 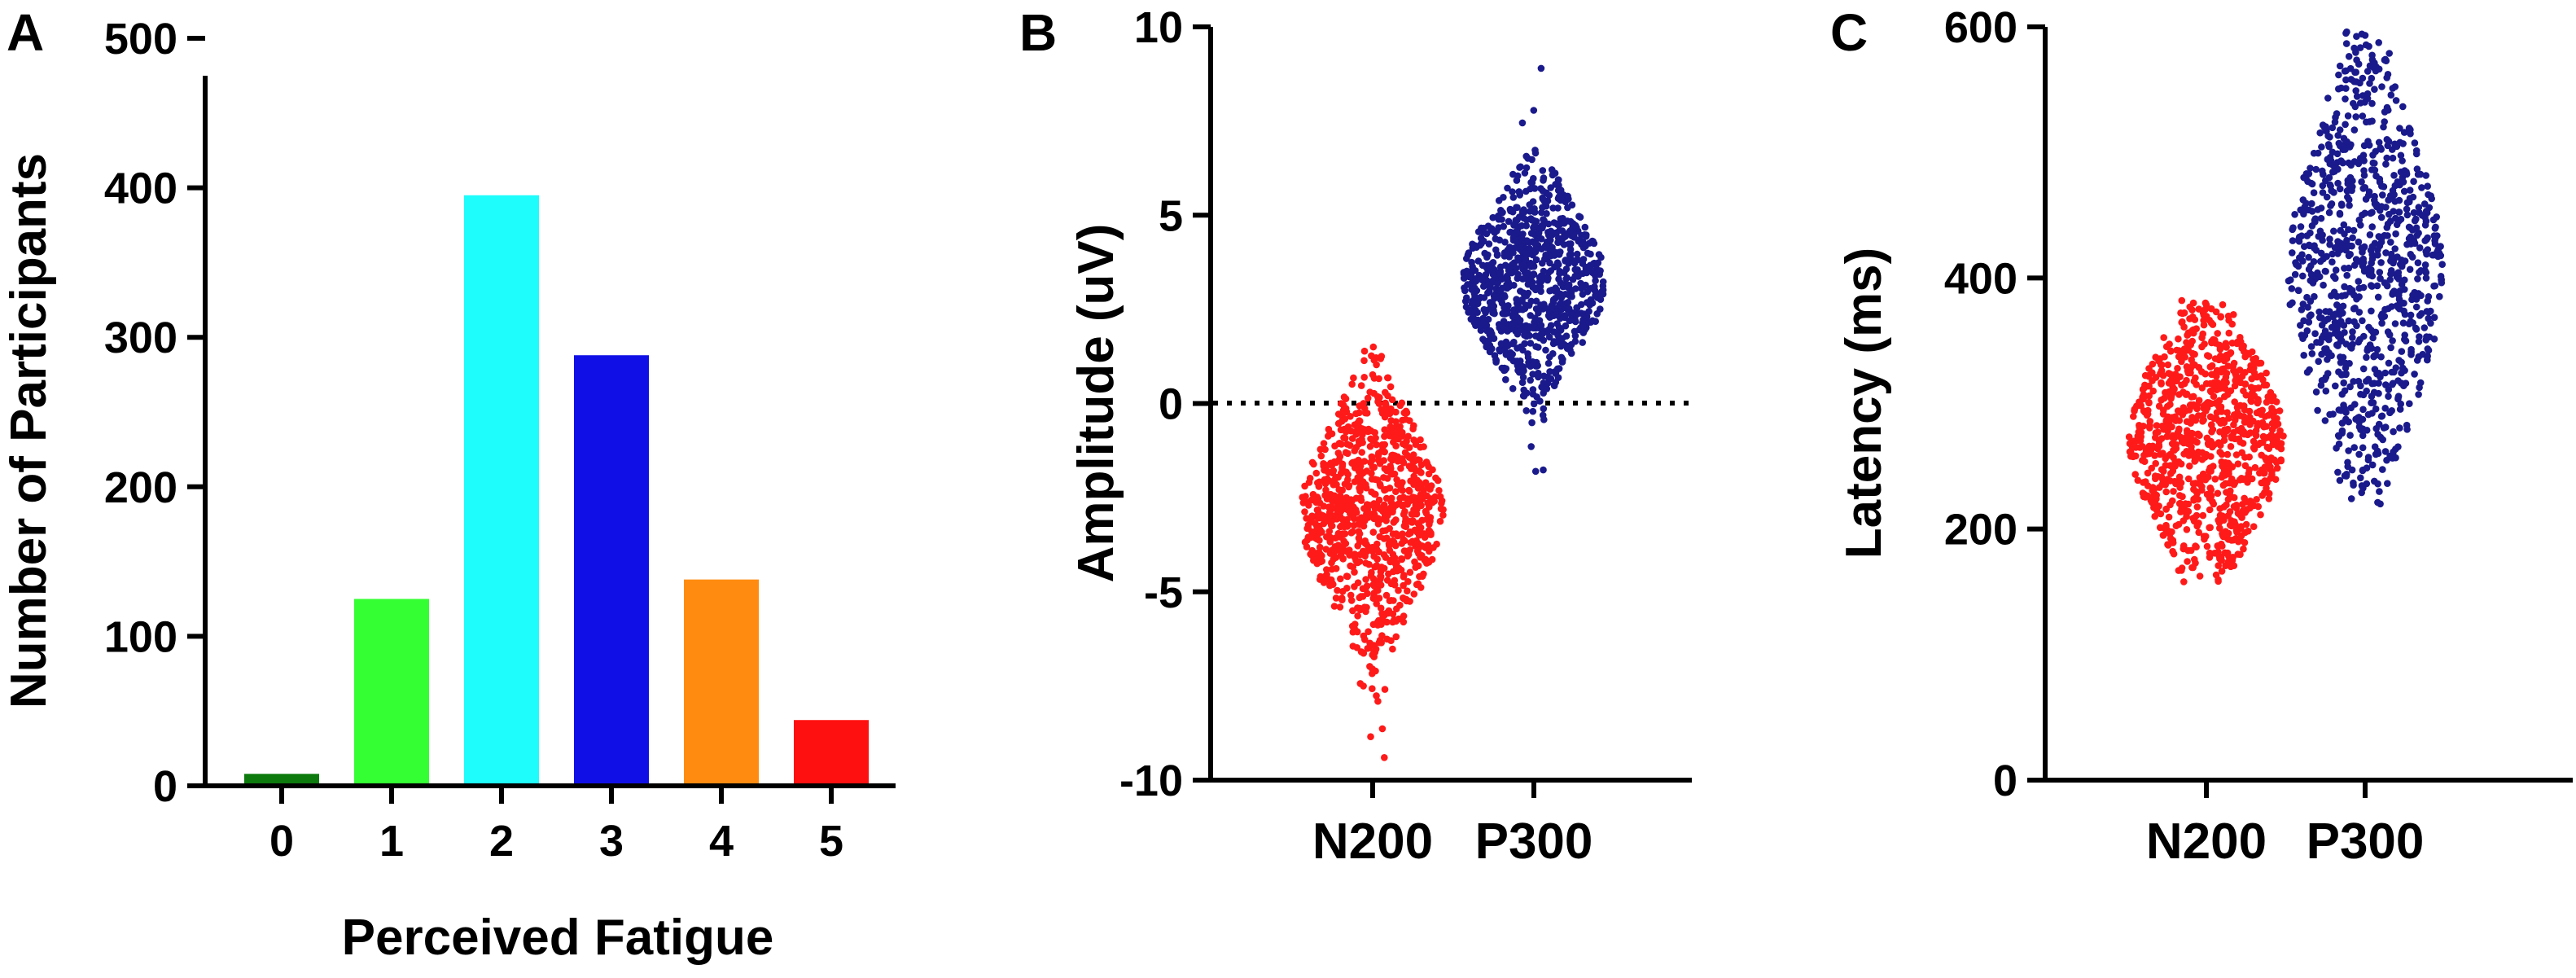 I want to click on series-p300, so click(x=1533, y=270).